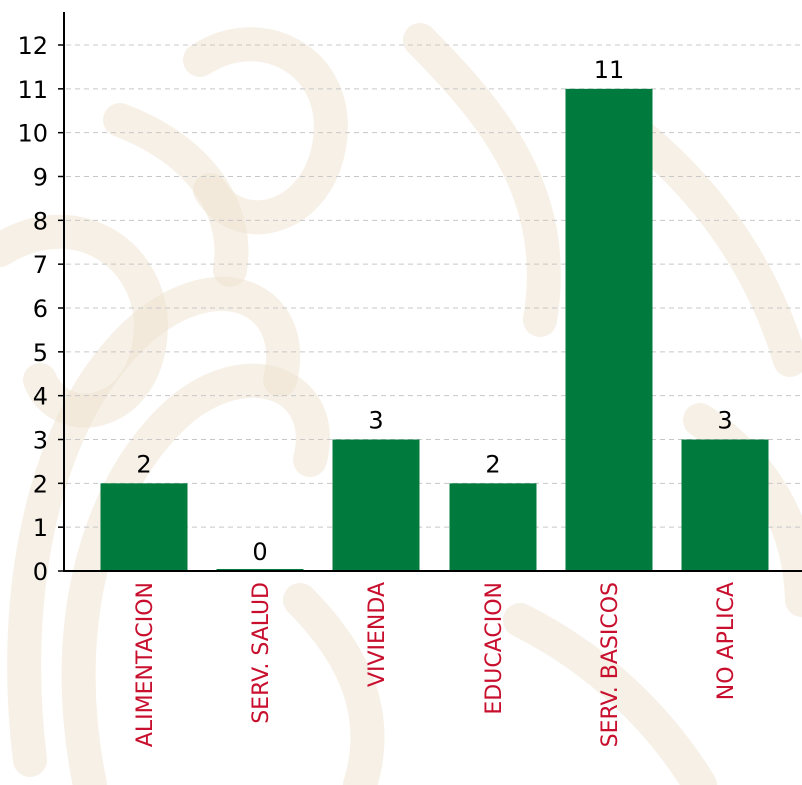 This screenshot has width=802, height=785. Describe the element at coordinates (32, 90) in the screenshot. I see `y-tick-label: 11` at that location.